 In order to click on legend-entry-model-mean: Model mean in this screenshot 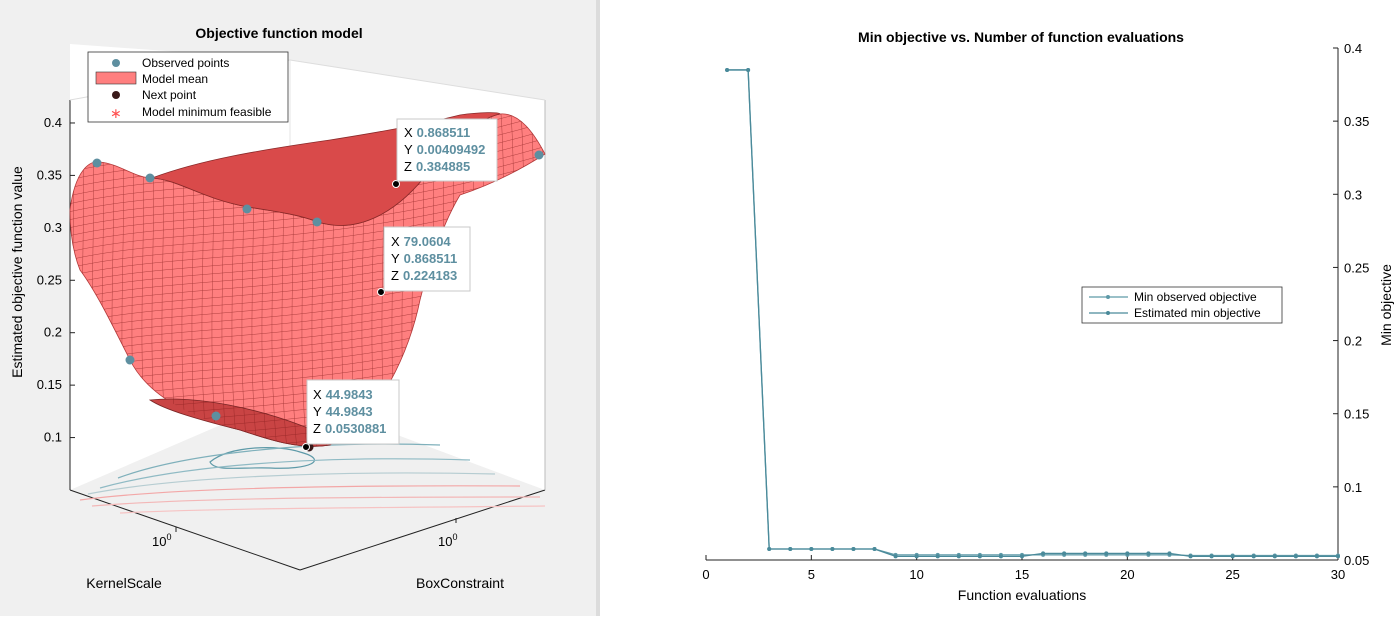, I will do `click(175, 79)`.